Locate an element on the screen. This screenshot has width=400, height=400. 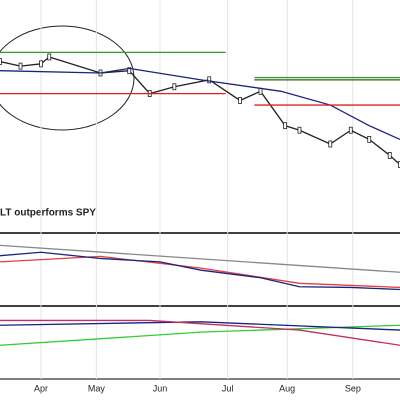
x-tick-label: Jul is located at coordinates (228, 388).